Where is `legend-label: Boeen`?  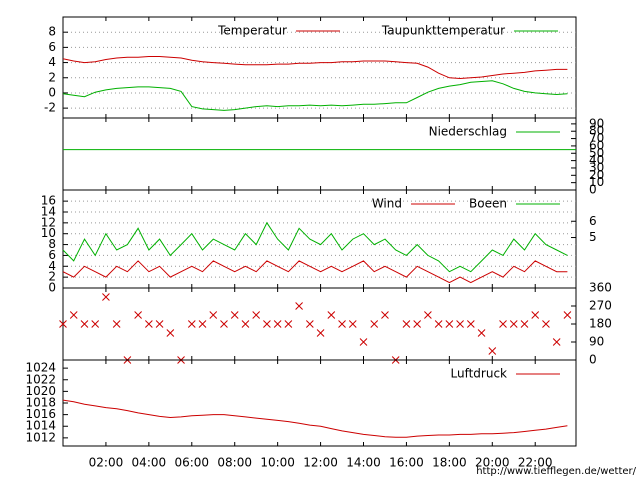
legend-label: Boeen is located at coordinates (488, 204).